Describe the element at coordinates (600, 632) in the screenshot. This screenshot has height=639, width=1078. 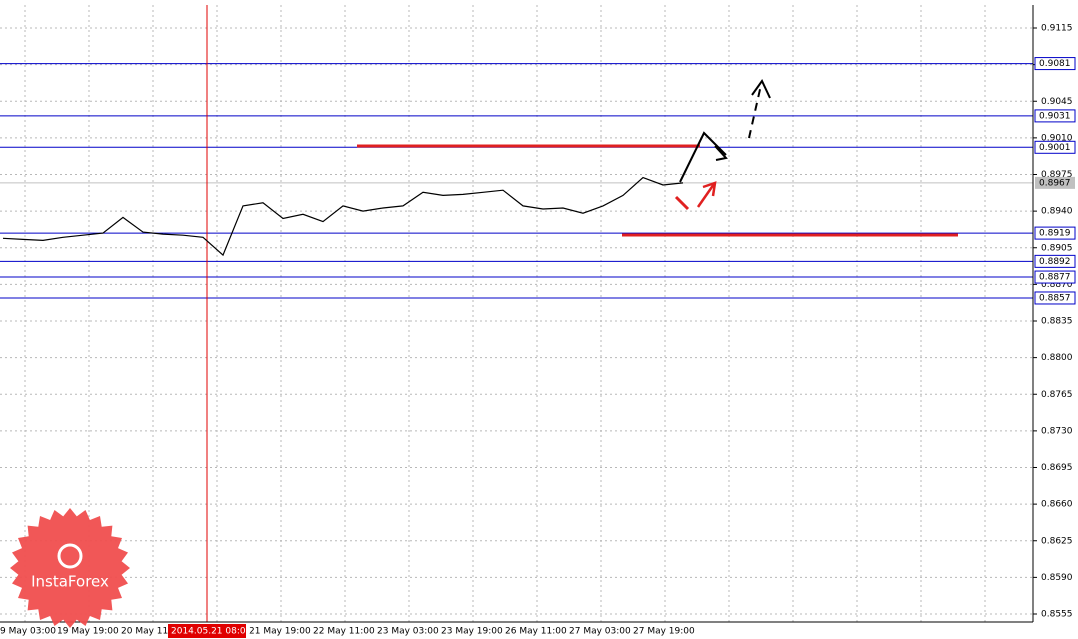
I see `x-tick-label: 27 May 03:00` at that location.